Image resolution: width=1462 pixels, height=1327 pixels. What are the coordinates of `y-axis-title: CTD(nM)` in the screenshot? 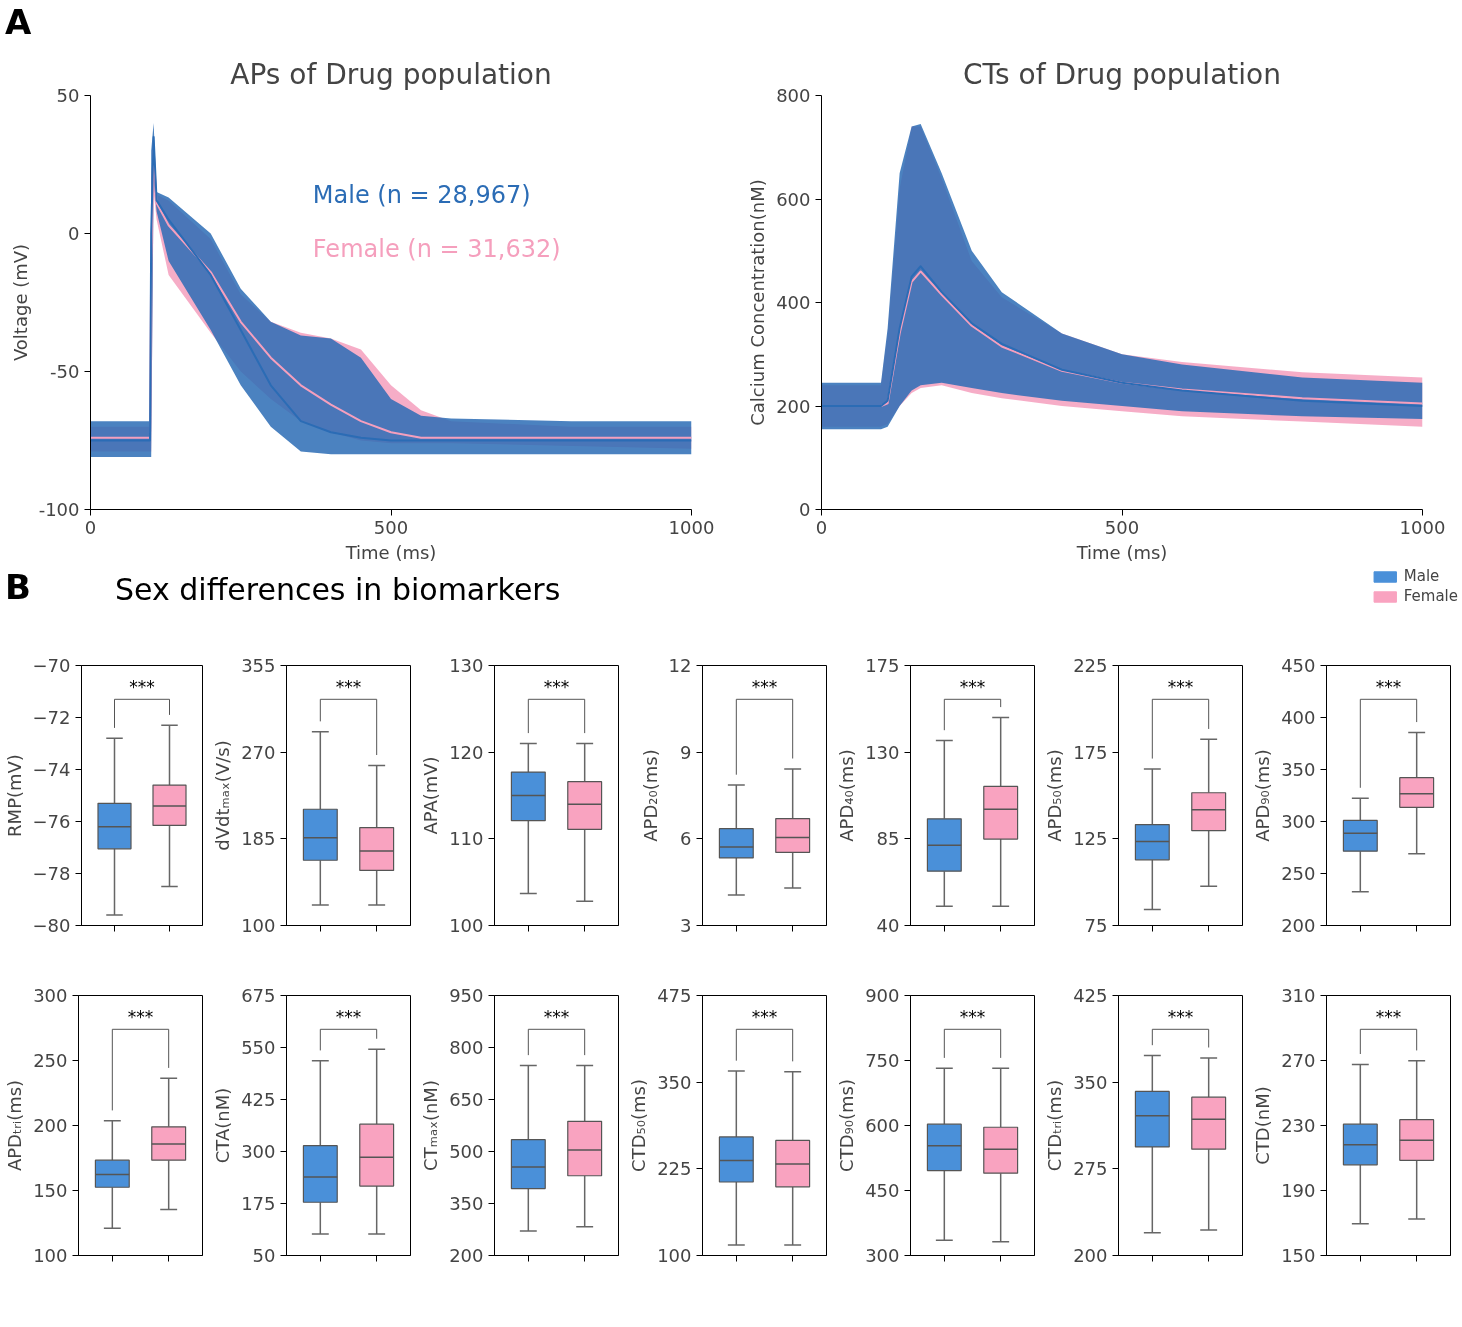 It's located at (1263, 1125).